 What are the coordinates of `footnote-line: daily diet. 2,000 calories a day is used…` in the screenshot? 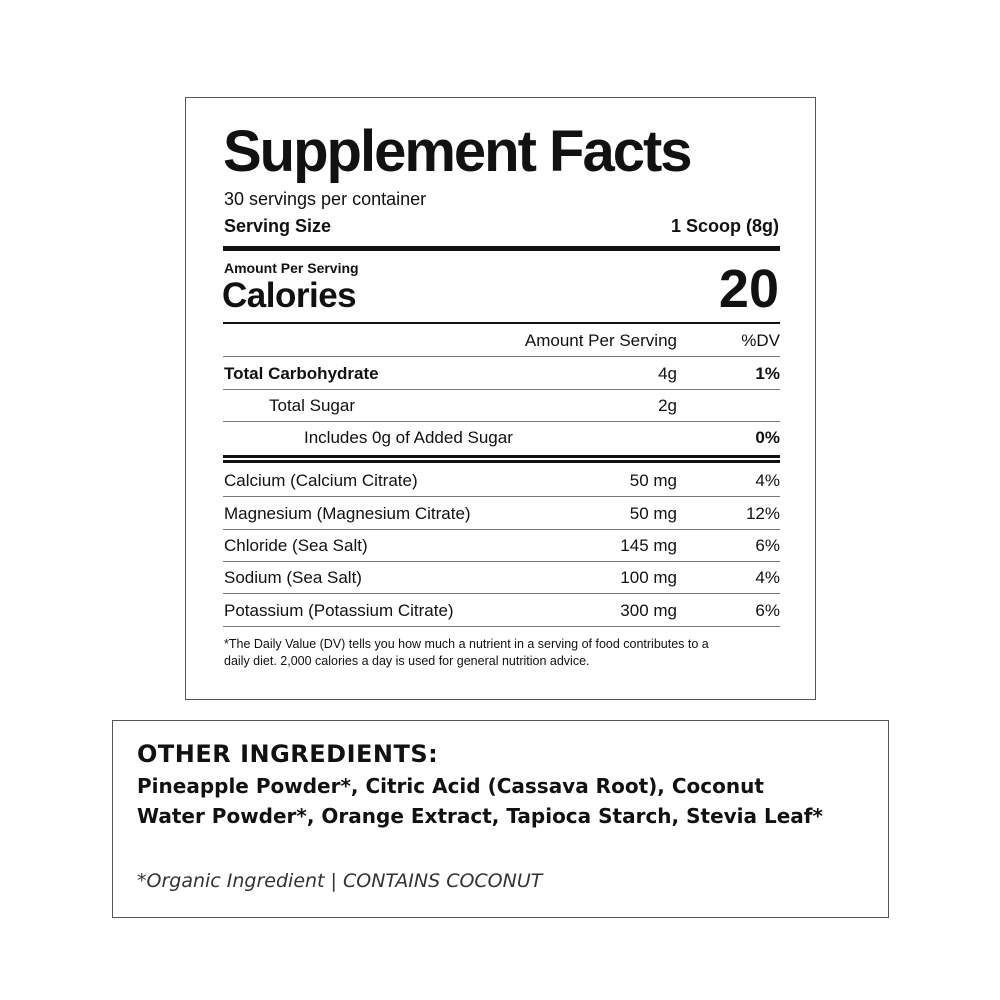 It's located at (407, 661).